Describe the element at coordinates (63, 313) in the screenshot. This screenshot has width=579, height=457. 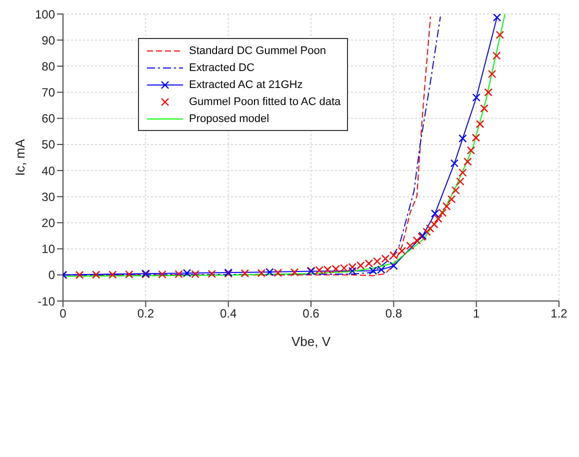
I see `x-tick-label: 0` at that location.